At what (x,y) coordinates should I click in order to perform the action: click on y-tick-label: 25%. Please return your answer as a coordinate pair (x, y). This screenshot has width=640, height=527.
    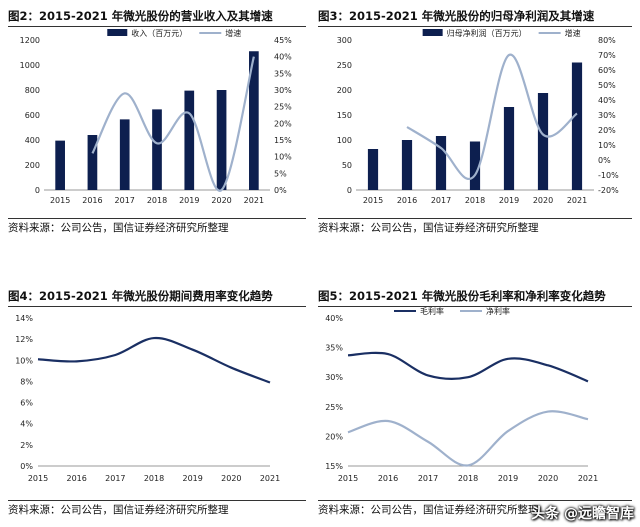
    Looking at the image, I should click on (334, 407).